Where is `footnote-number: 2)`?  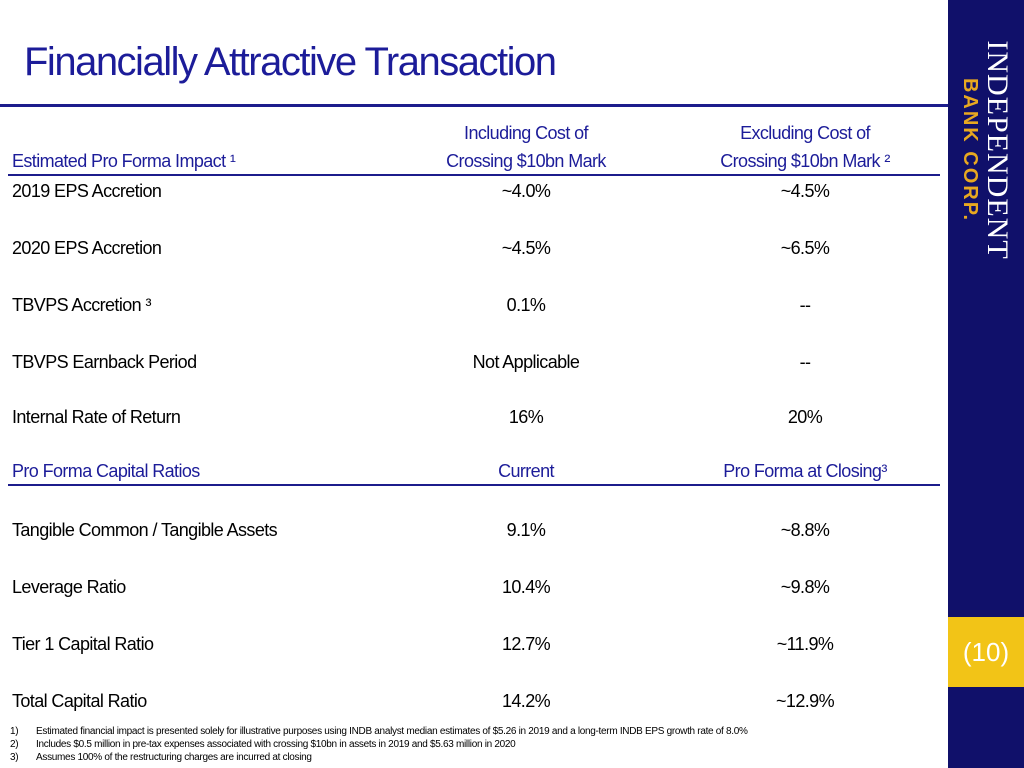
footnote-number: 2) is located at coordinates (14, 744).